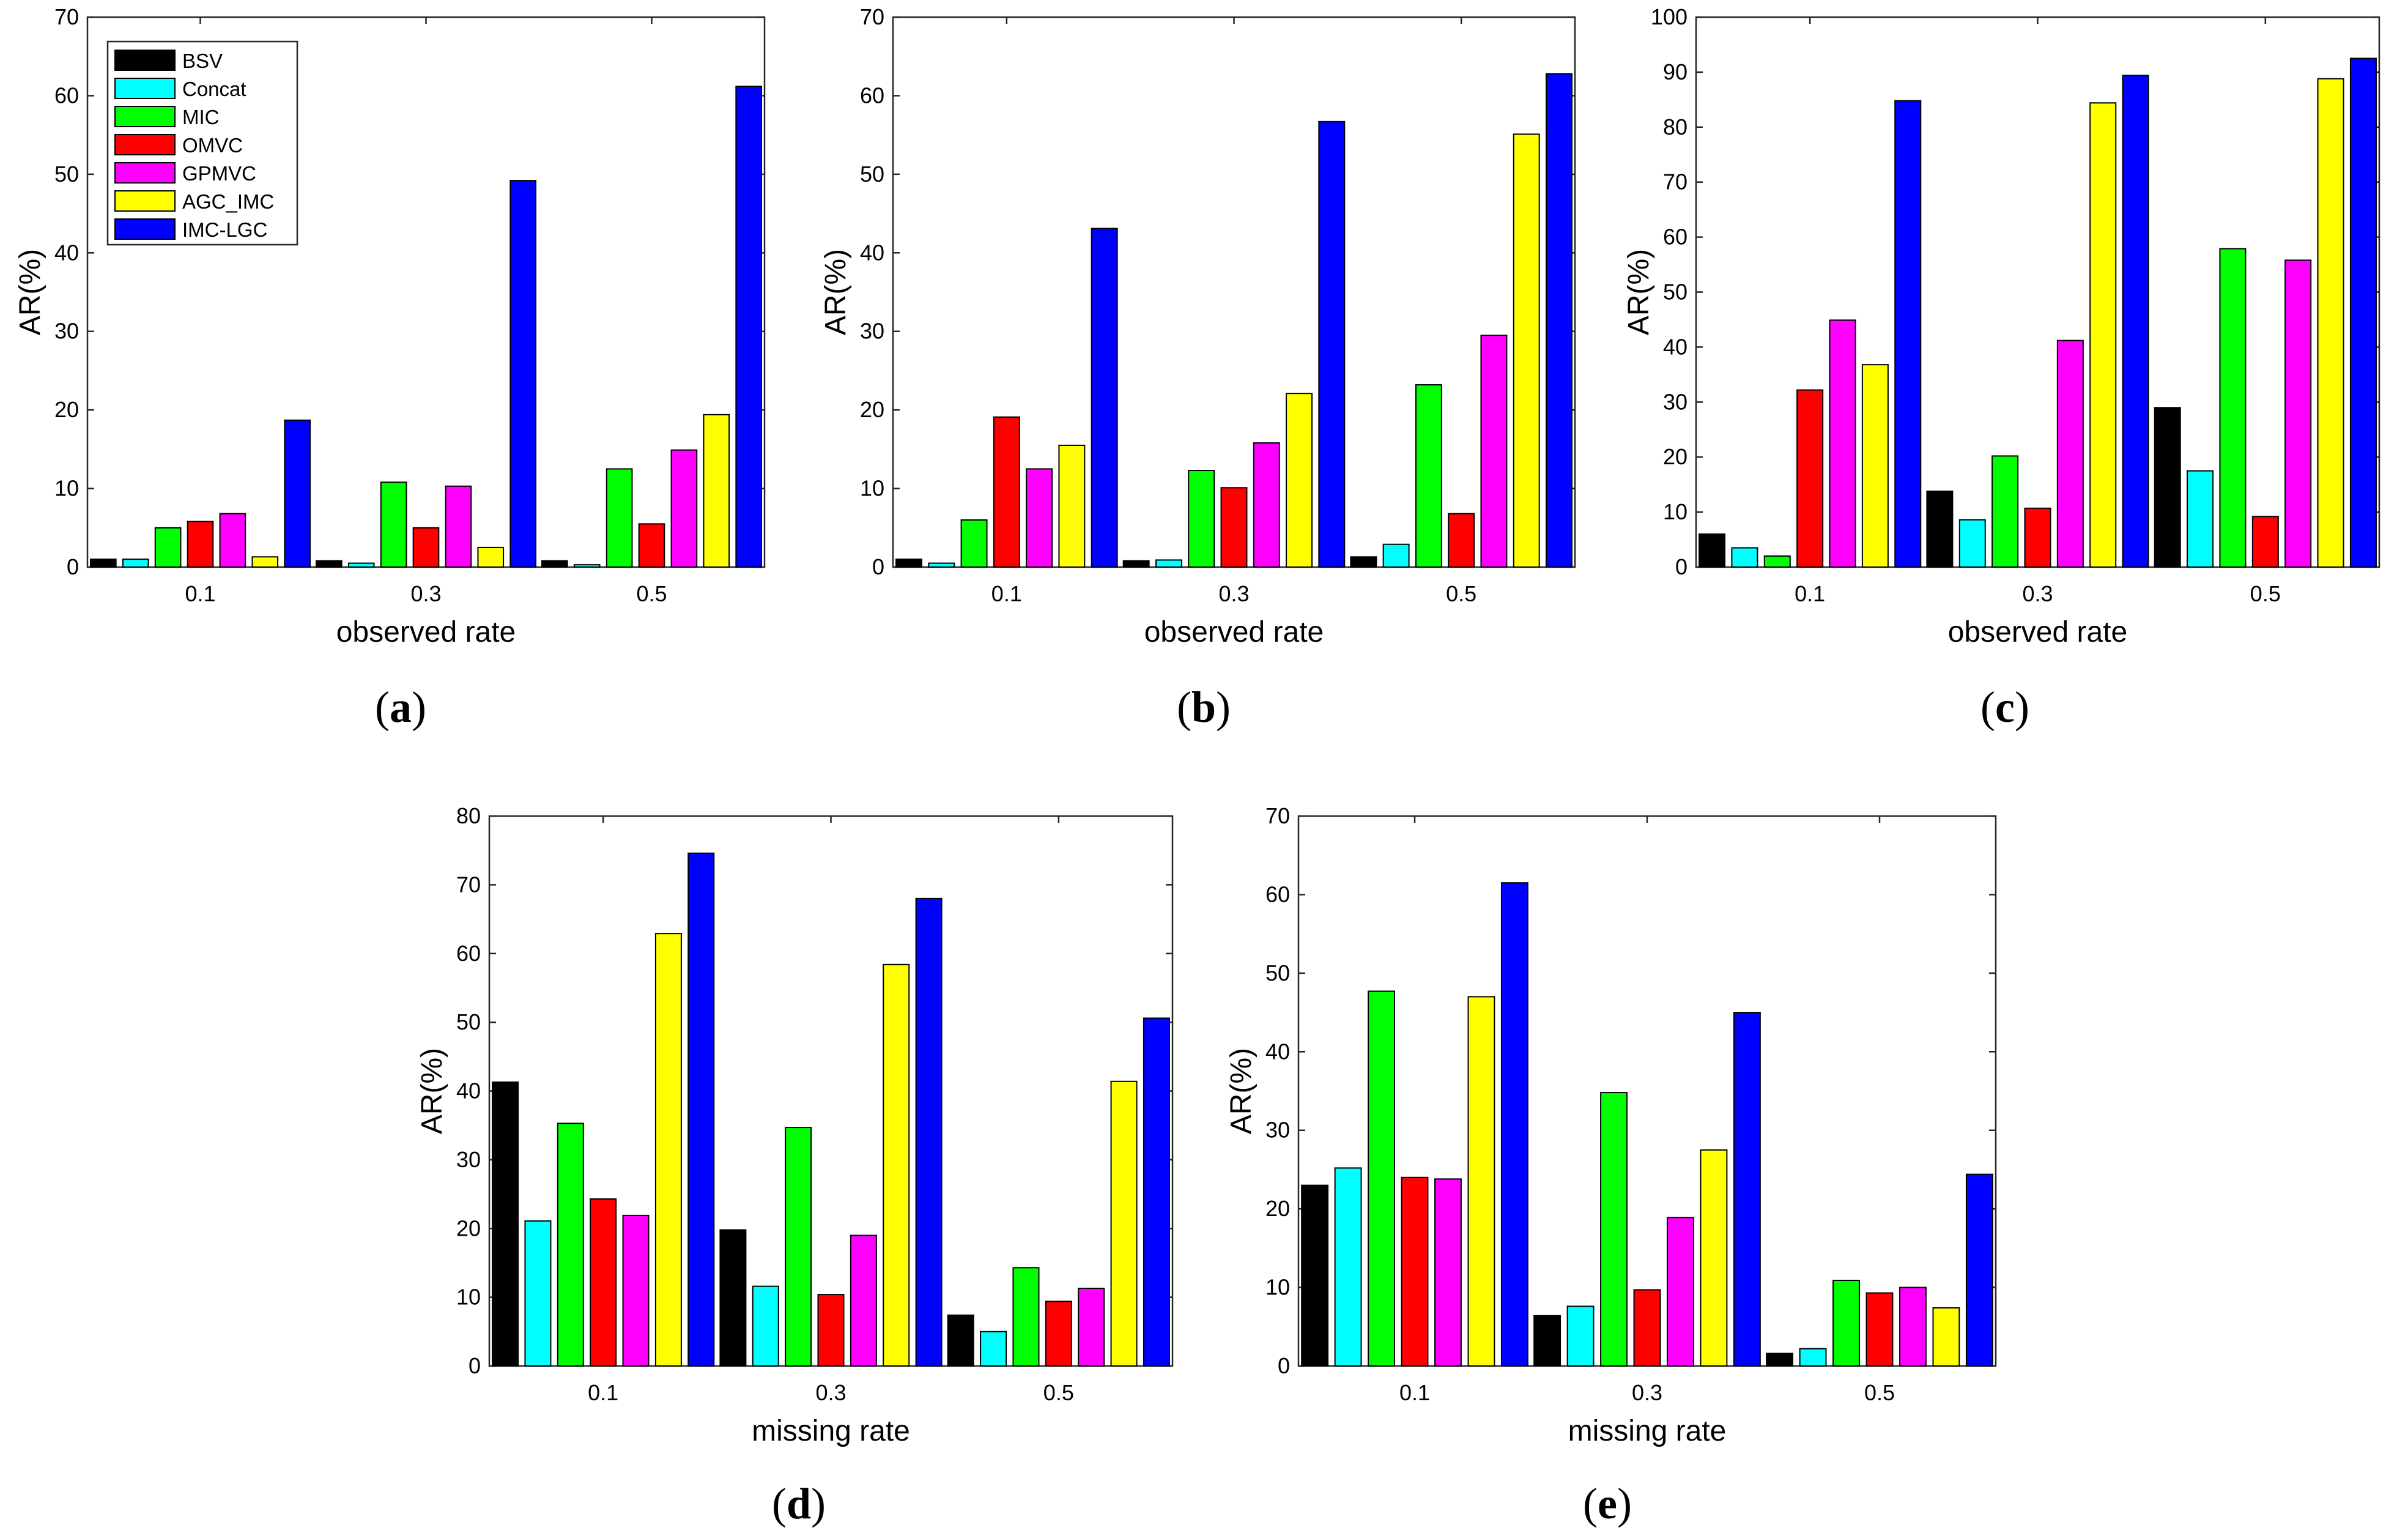 This screenshot has height=1533, width=2408. What do you see at coordinates (201, 117) in the screenshot?
I see `legend-label: MIC` at bounding box center [201, 117].